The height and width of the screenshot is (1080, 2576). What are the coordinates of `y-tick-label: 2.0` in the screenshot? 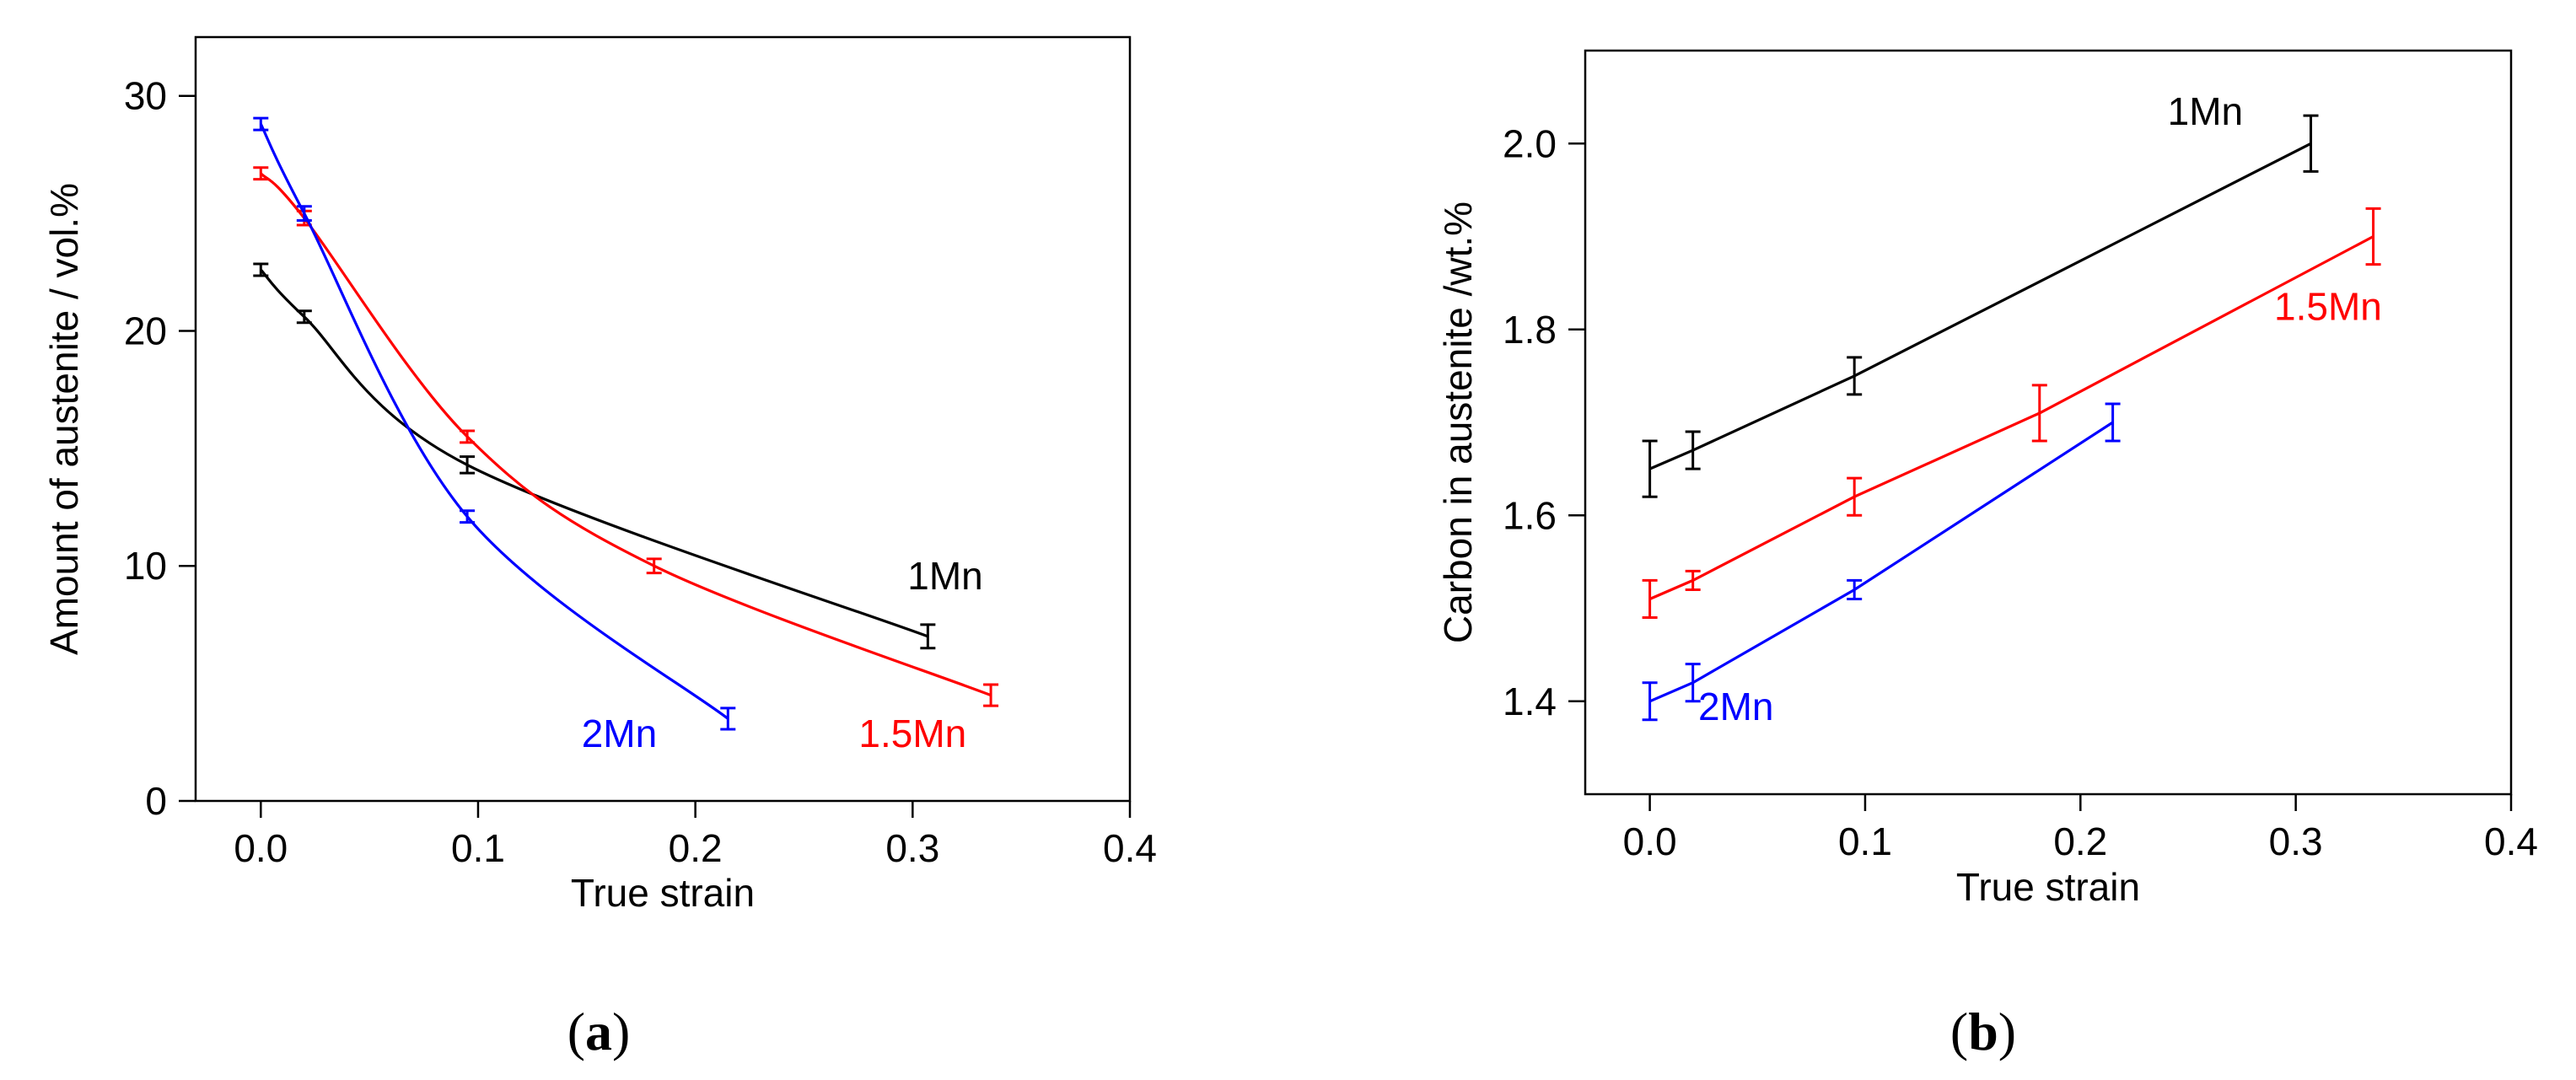 It's located at (1530, 143).